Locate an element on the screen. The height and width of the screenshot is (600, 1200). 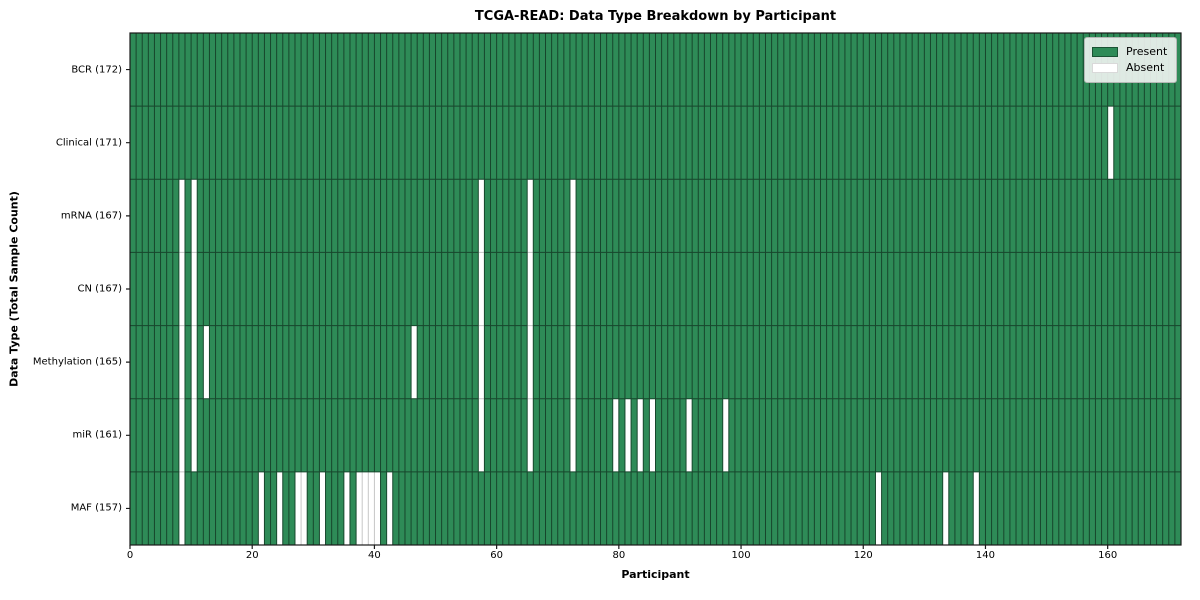
y-tick-label-Methylation: Methylation (165) is located at coordinates (77, 362).